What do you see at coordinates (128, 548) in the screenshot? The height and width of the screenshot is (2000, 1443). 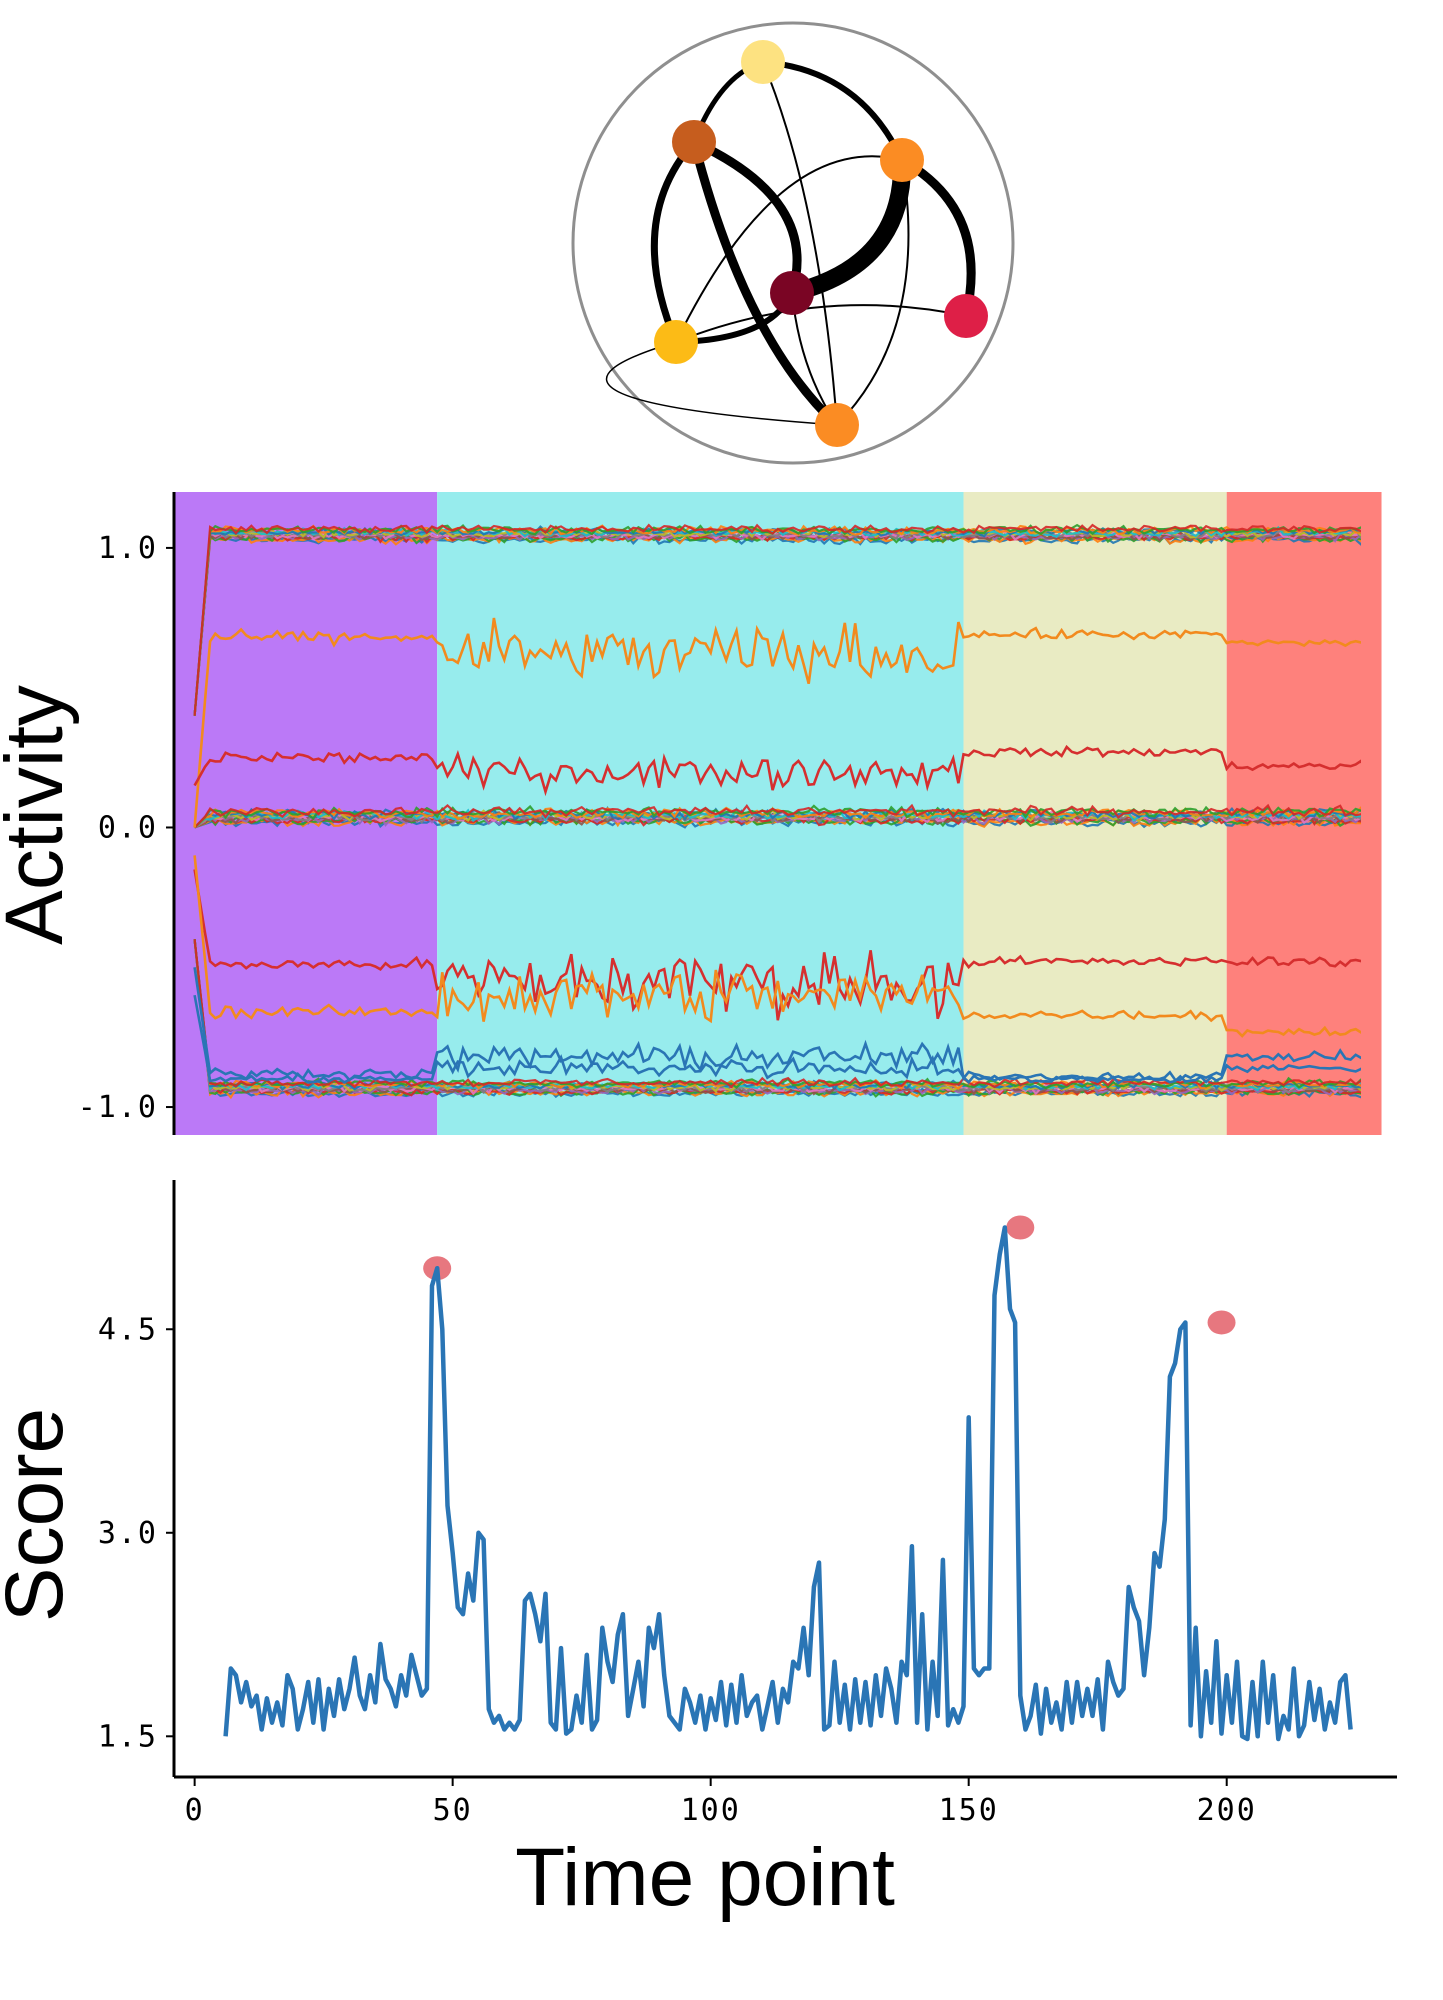 I see `activity-y-tick-label: 1.0` at bounding box center [128, 548].